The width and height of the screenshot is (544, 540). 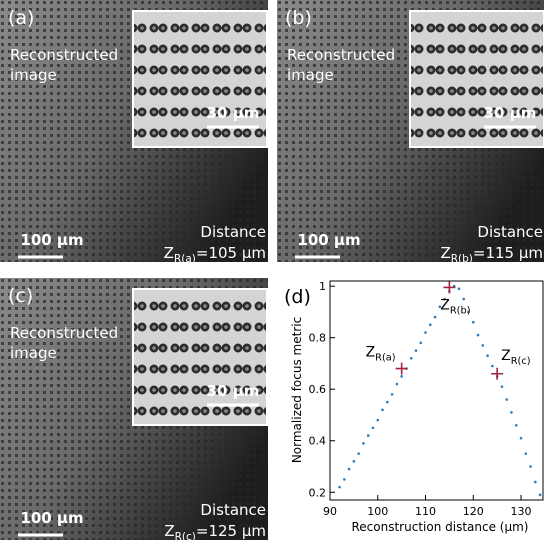 I want to click on y-axis-label: Normalized focus metric, so click(x=297, y=390).